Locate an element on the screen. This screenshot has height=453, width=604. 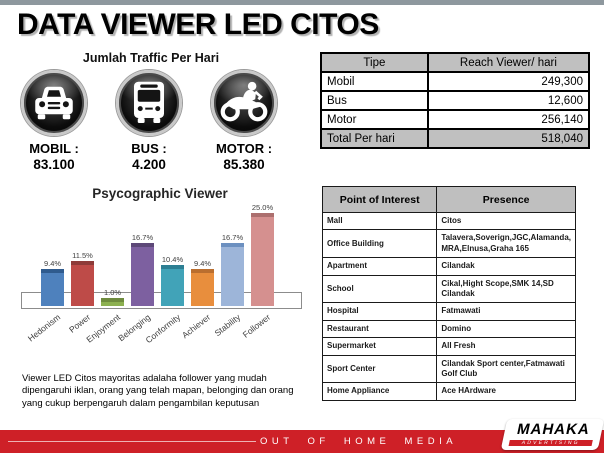
reach-row-value: 249,300 is located at coordinates (508, 81).